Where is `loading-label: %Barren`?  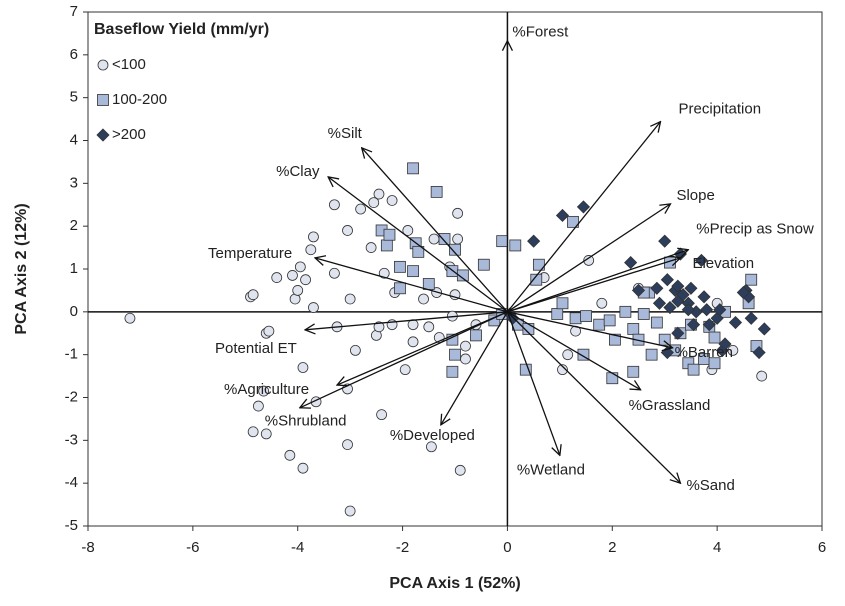 loading-label: %Barren is located at coordinates (704, 352).